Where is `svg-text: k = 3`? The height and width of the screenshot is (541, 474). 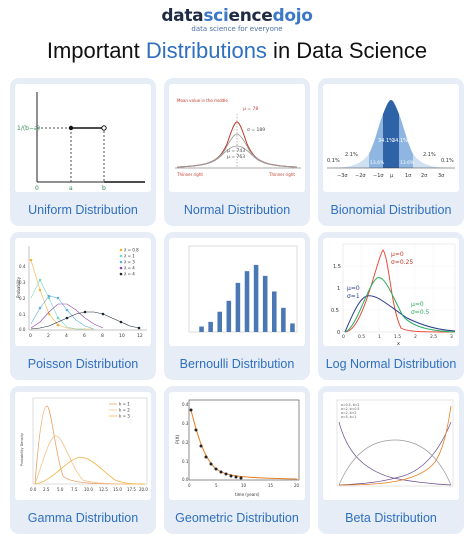
svg-text: k = 3 is located at coordinates (124, 416).